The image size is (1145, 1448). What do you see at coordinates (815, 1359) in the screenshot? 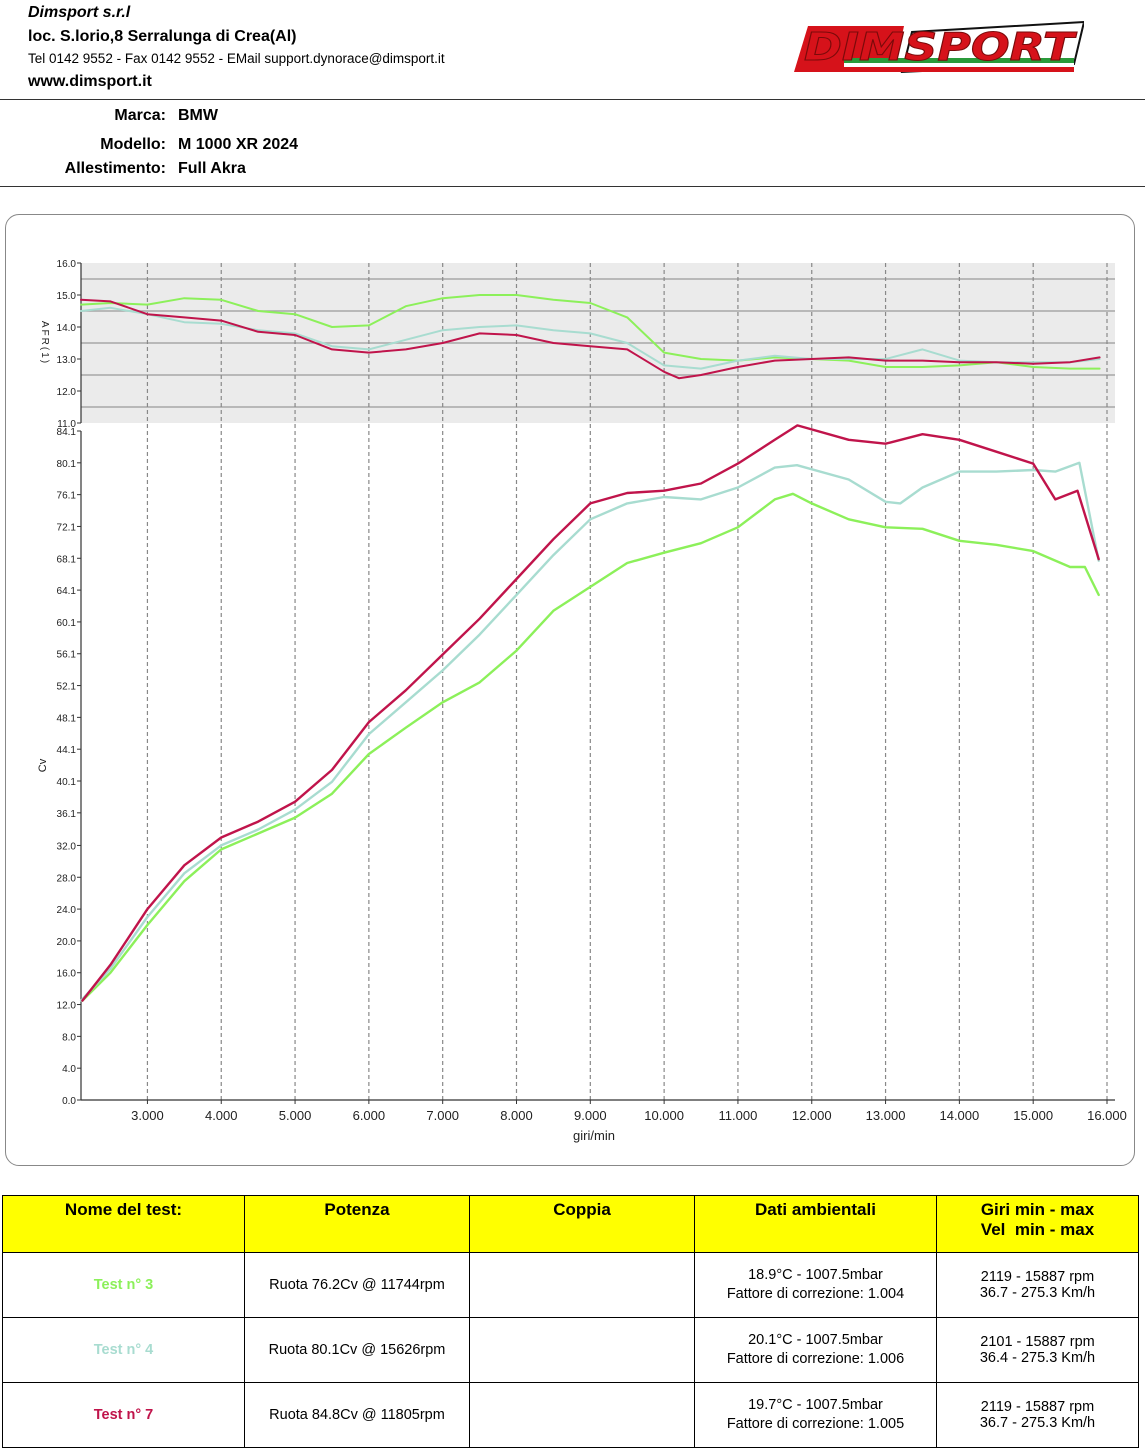
I see `ambientali-correction: Fattore di correzione: 1.006` at bounding box center [815, 1359].